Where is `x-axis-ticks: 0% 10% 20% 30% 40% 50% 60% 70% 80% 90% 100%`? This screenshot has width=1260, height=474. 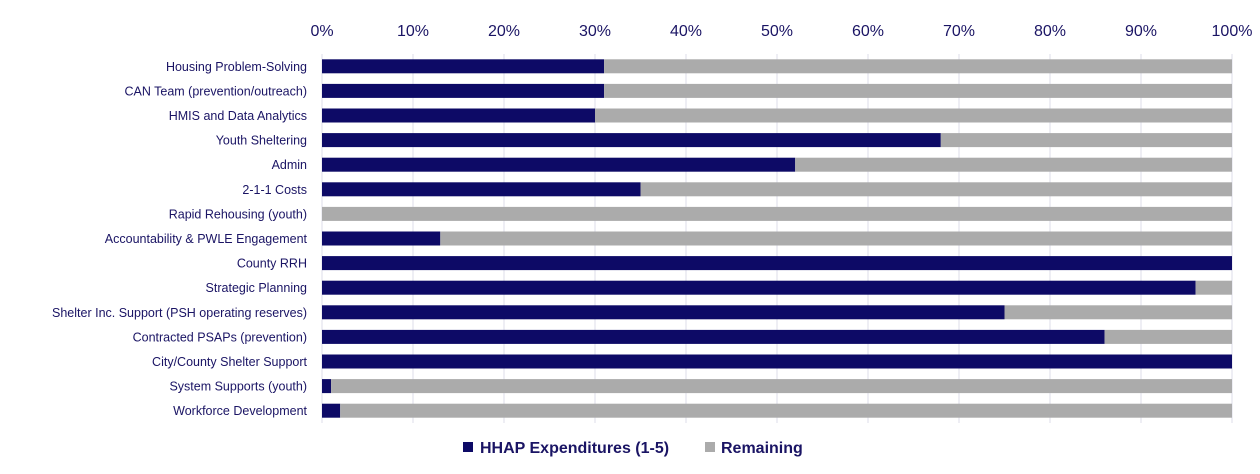 x-axis-ticks: 0% 10% 20% 30% 40% 50% 60% 70% 80% 90% 100% is located at coordinates (781, 31).